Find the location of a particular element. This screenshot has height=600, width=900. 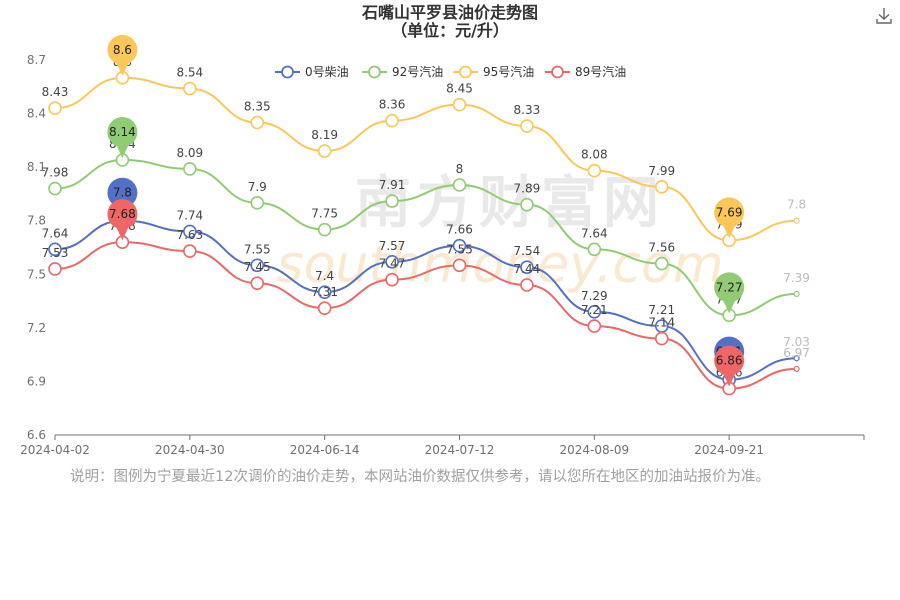

data-label: 7.31 is located at coordinates (324, 292).